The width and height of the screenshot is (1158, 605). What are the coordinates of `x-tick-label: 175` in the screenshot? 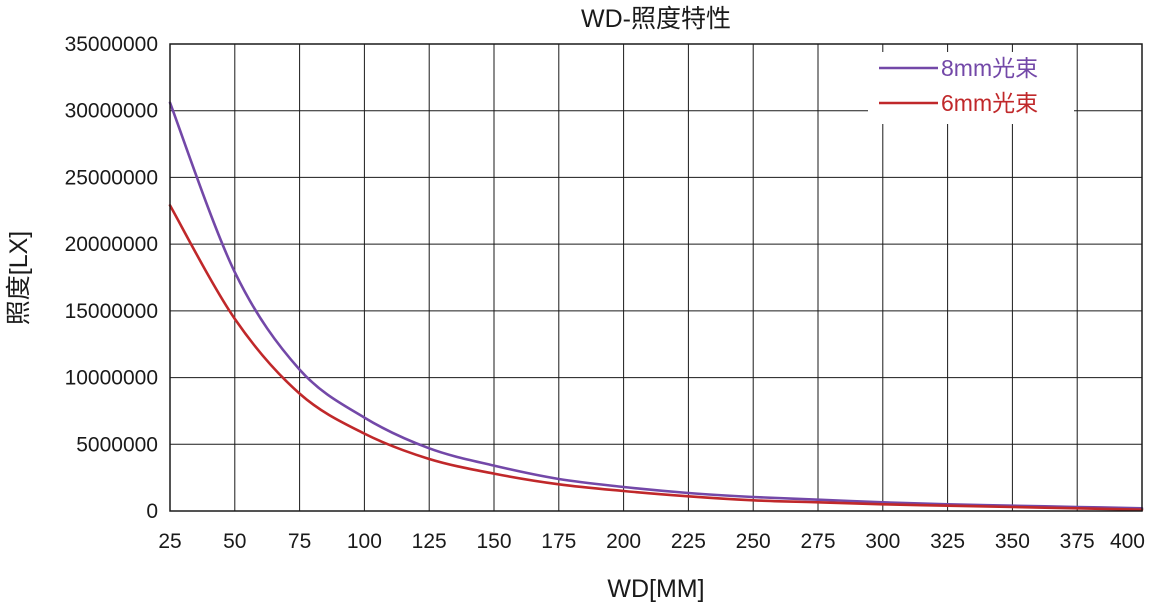 It's located at (558, 541).